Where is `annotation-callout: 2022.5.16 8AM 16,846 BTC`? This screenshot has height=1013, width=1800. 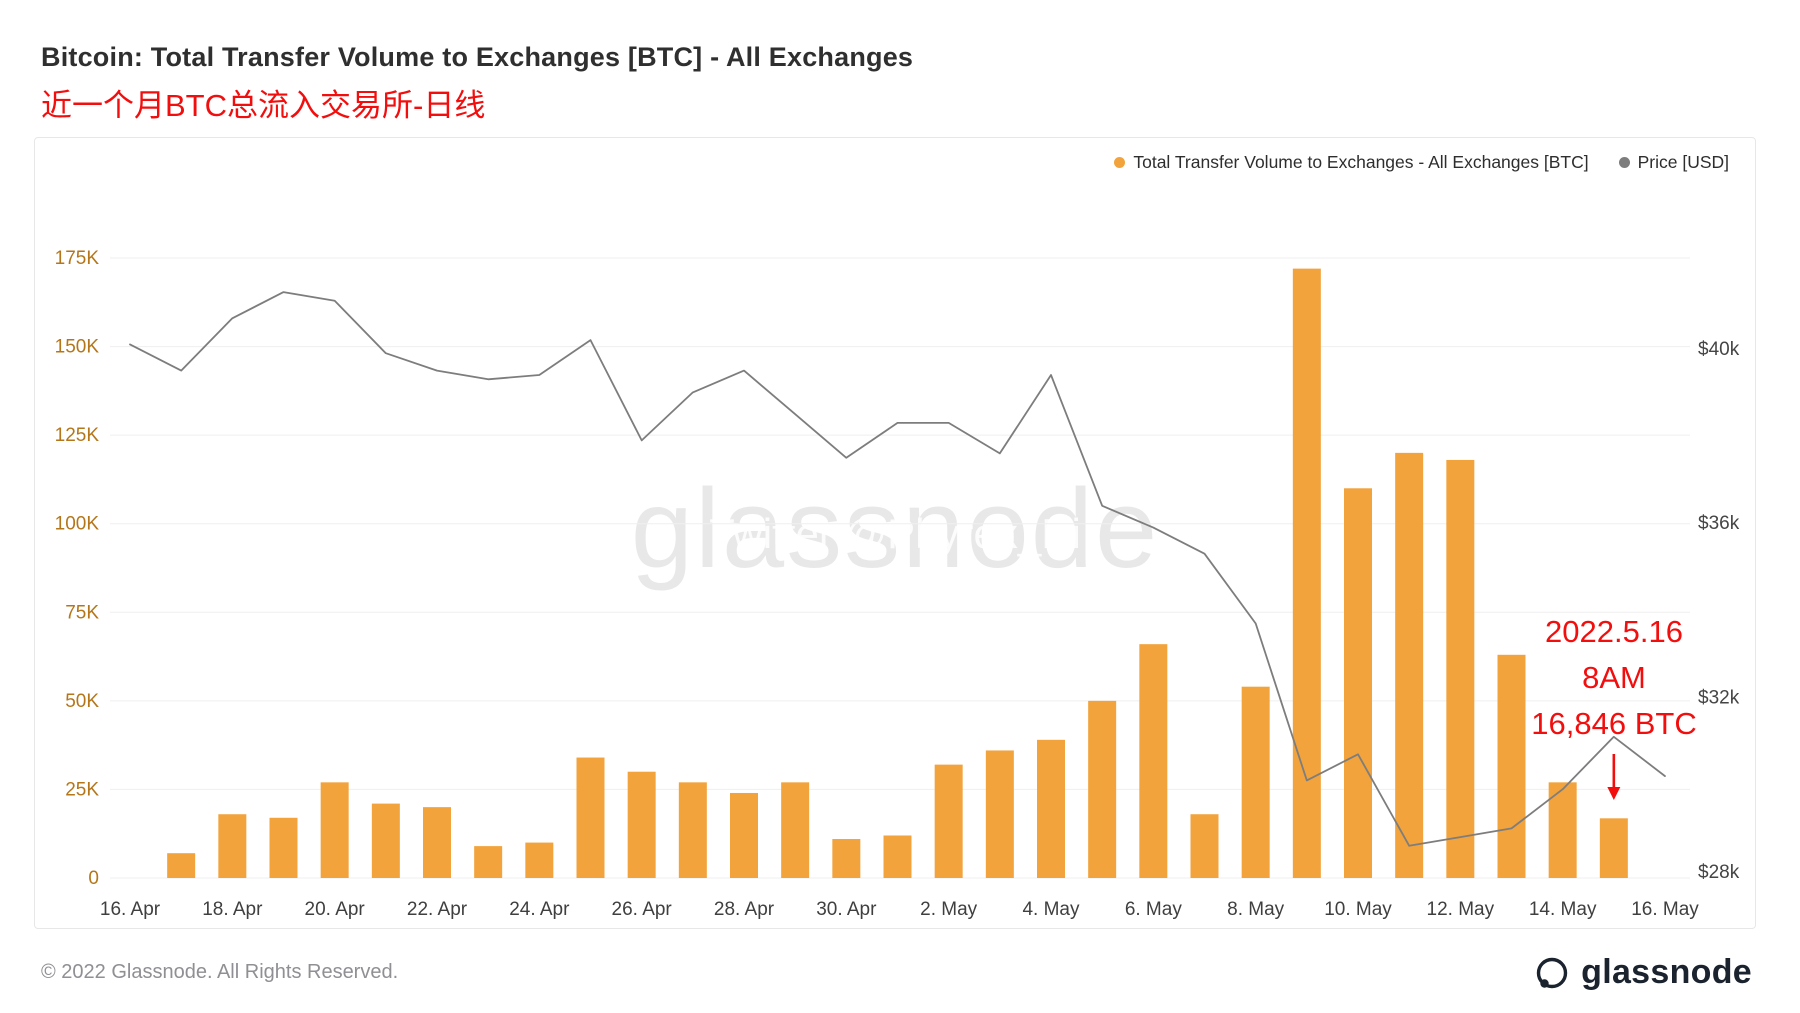
annotation-callout: 2022.5.16 8AM 16,846 BTC is located at coordinates (1614, 678).